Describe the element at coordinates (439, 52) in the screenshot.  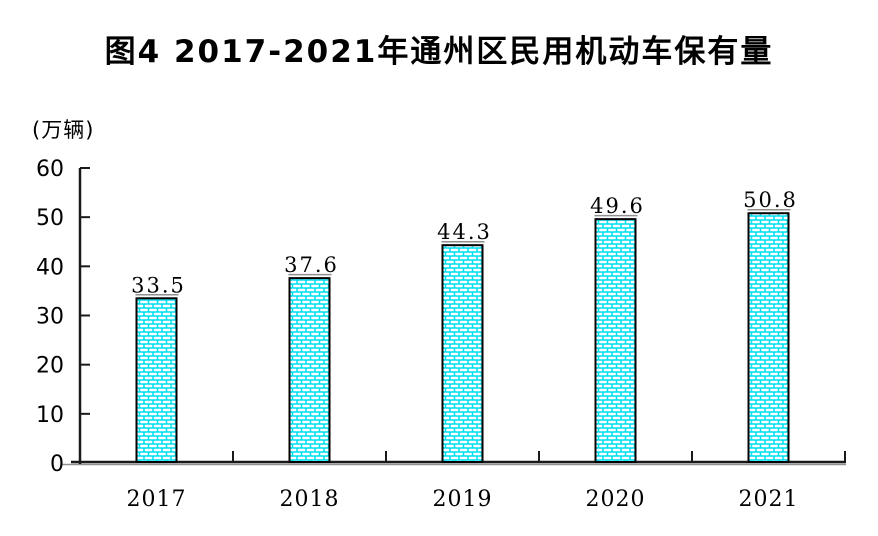
I see `chart-title: 图4 2017-2021年通州区民用机动车保有量` at that location.